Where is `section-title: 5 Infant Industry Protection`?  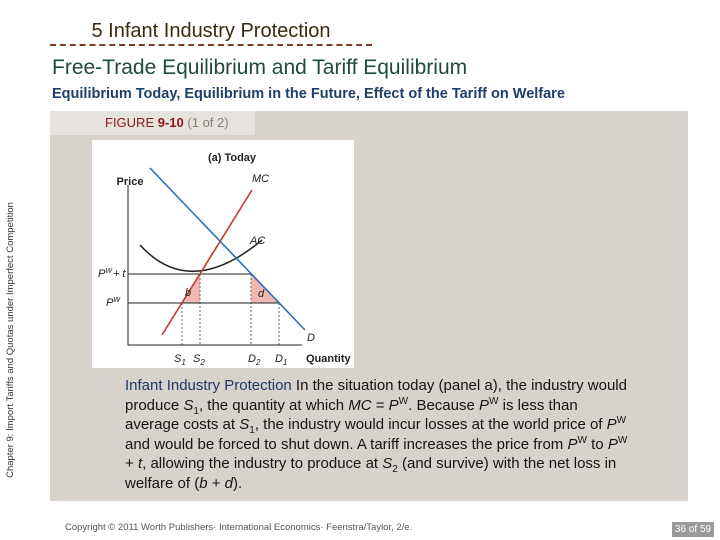 section-title: 5 Infant Industry Protection is located at coordinates (211, 31).